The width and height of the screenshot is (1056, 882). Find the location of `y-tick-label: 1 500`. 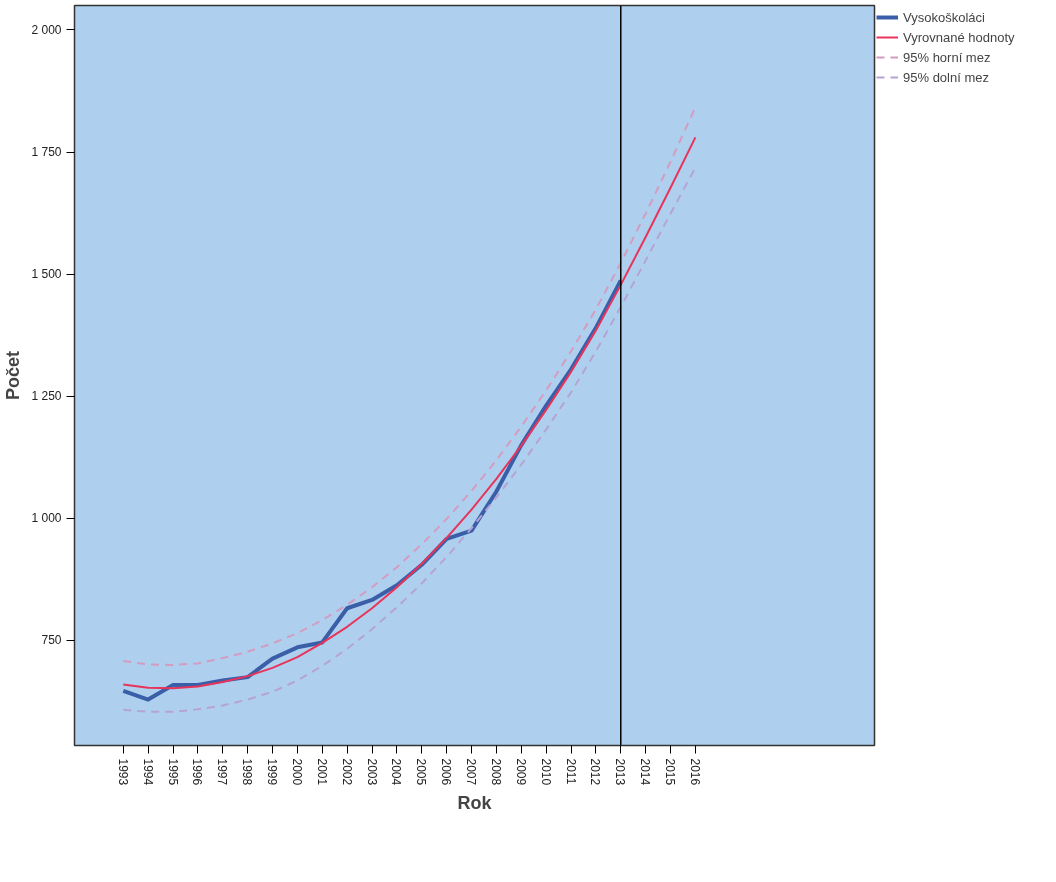

y-tick-label: 1 500 is located at coordinates (46, 274).